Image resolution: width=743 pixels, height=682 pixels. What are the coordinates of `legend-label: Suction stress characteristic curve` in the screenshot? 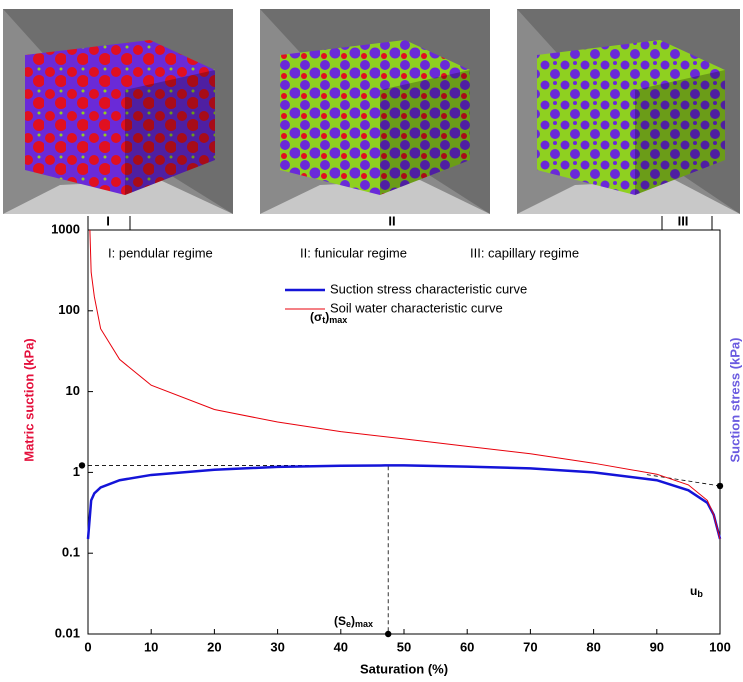 It's located at (428, 288).